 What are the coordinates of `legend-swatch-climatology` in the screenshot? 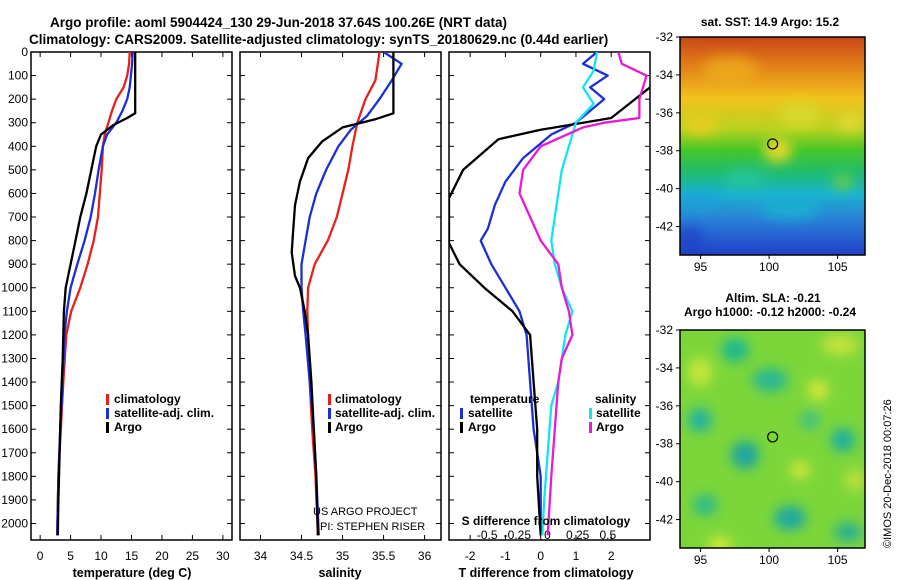 It's located at (329, 399).